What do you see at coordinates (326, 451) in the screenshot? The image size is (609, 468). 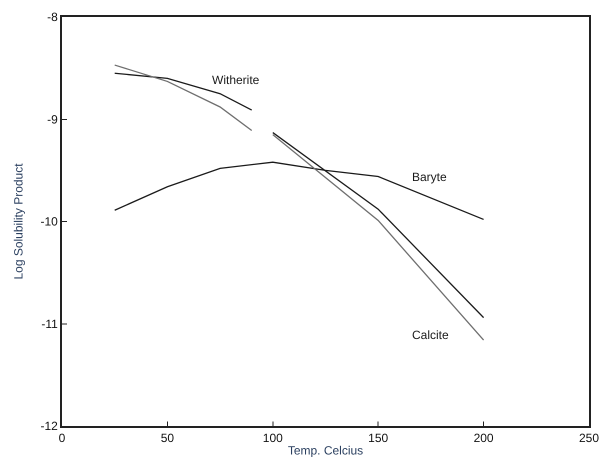 I see `x-axis-title: Temp. Celcius` at bounding box center [326, 451].